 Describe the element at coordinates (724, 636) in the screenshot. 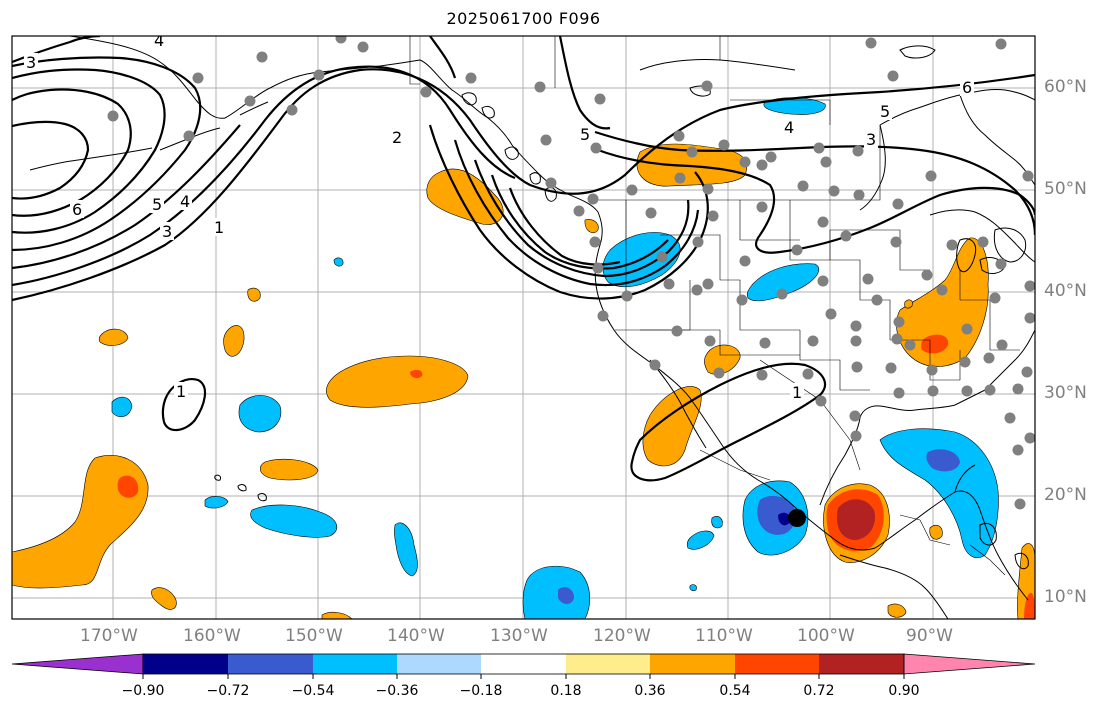

I see `longitude-label: 110°W` at that location.